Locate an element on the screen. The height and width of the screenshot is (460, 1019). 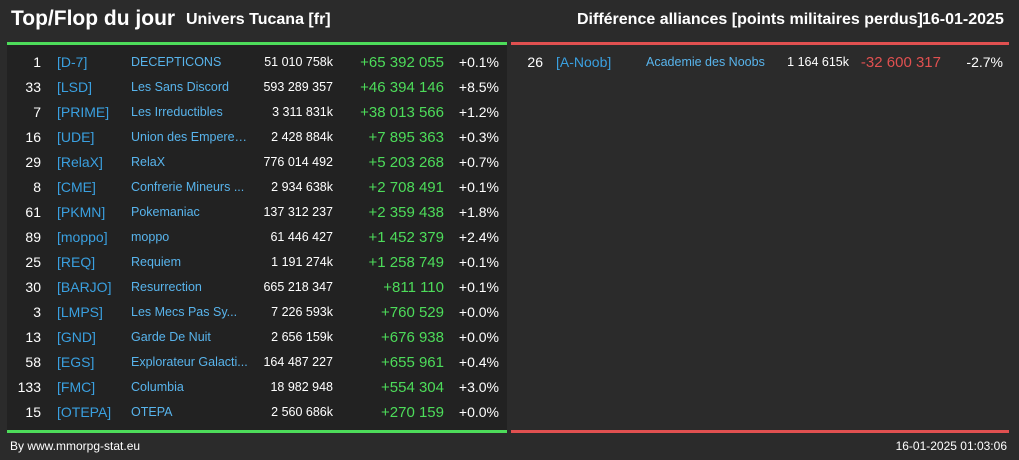
percent-cell: +0.7% is located at coordinates (478, 162).